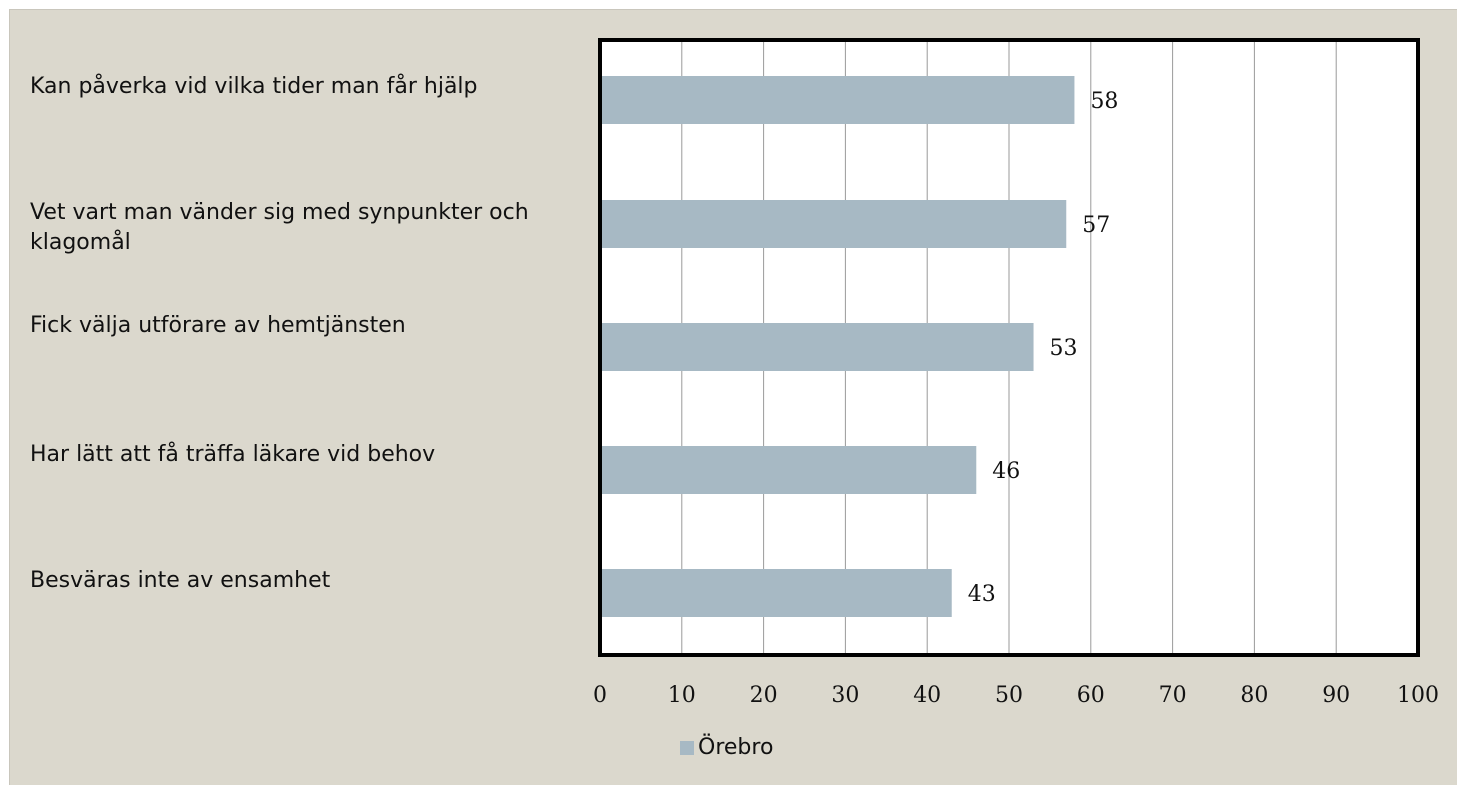 The image size is (1457, 785). What do you see at coordinates (845, 695) in the screenshot?
I see `x-tick-label: 30` at bounding box center [845, 695].